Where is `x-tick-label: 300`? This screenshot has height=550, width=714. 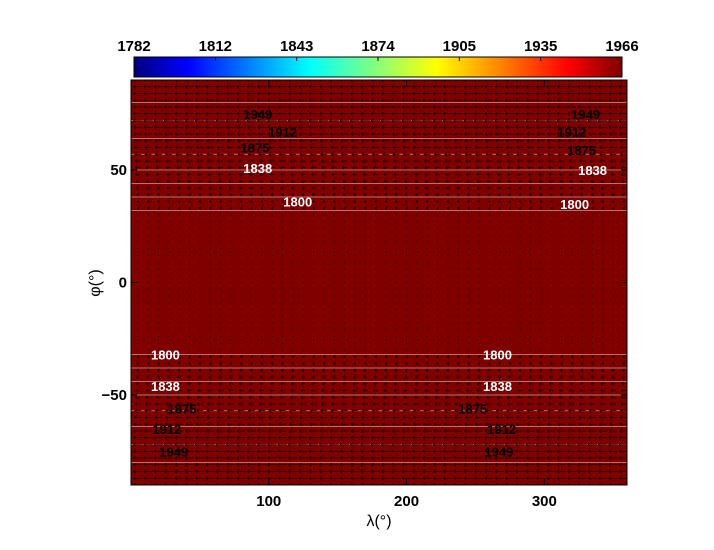 x-tick-label: 300 is located at coordinates (544, 501).